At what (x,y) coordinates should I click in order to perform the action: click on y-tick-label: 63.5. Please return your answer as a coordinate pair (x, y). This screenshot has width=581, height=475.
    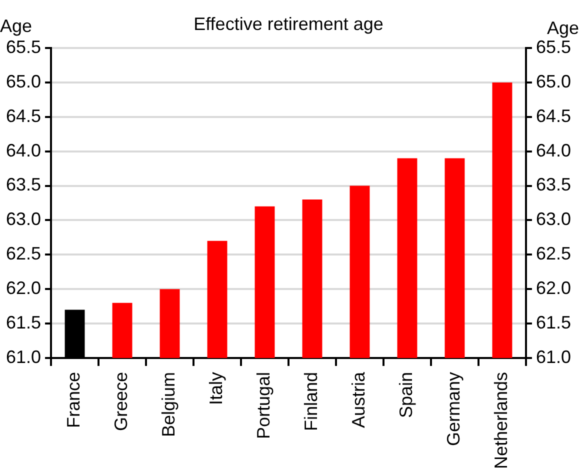
    Looking at the image, I should click on (24, 184).